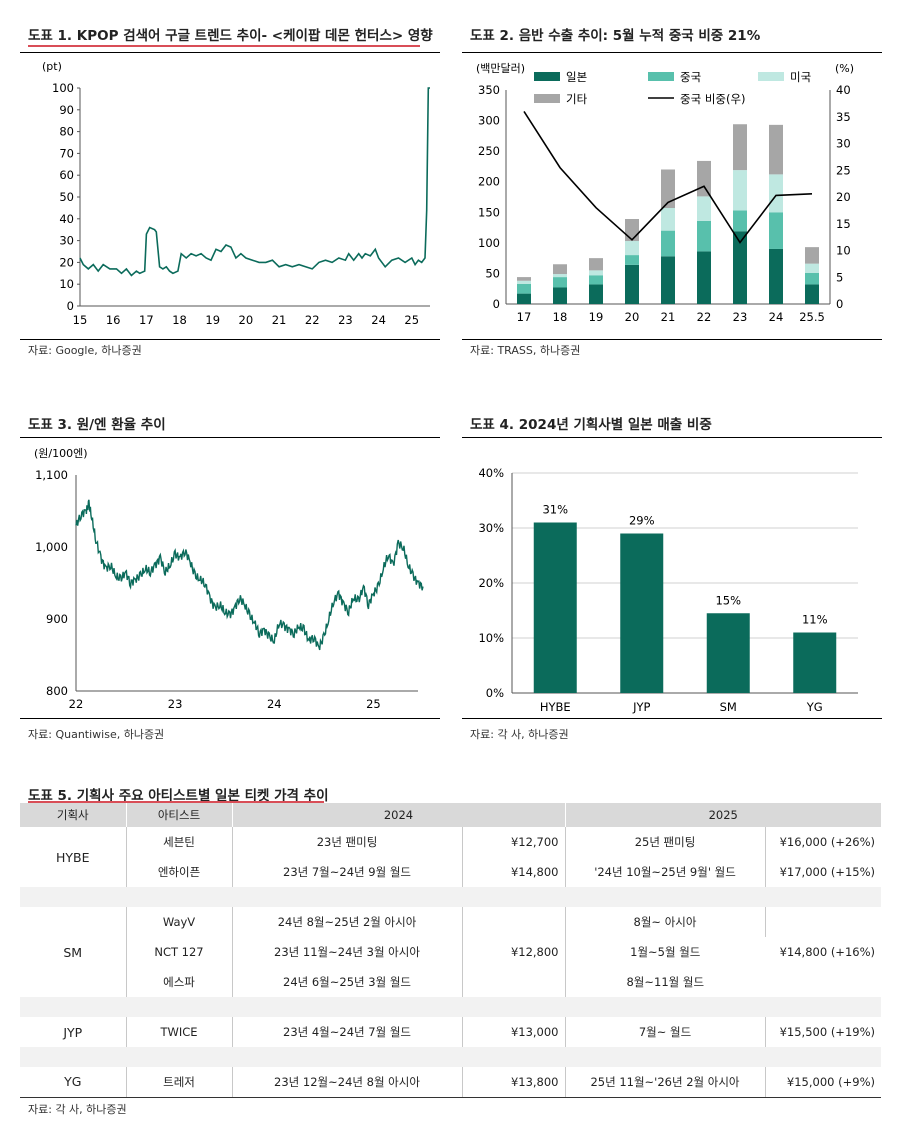  Describe the element at coordinates (632, 317) in the screenshot. I see `fig2-x-tick-label: 20` at that location.